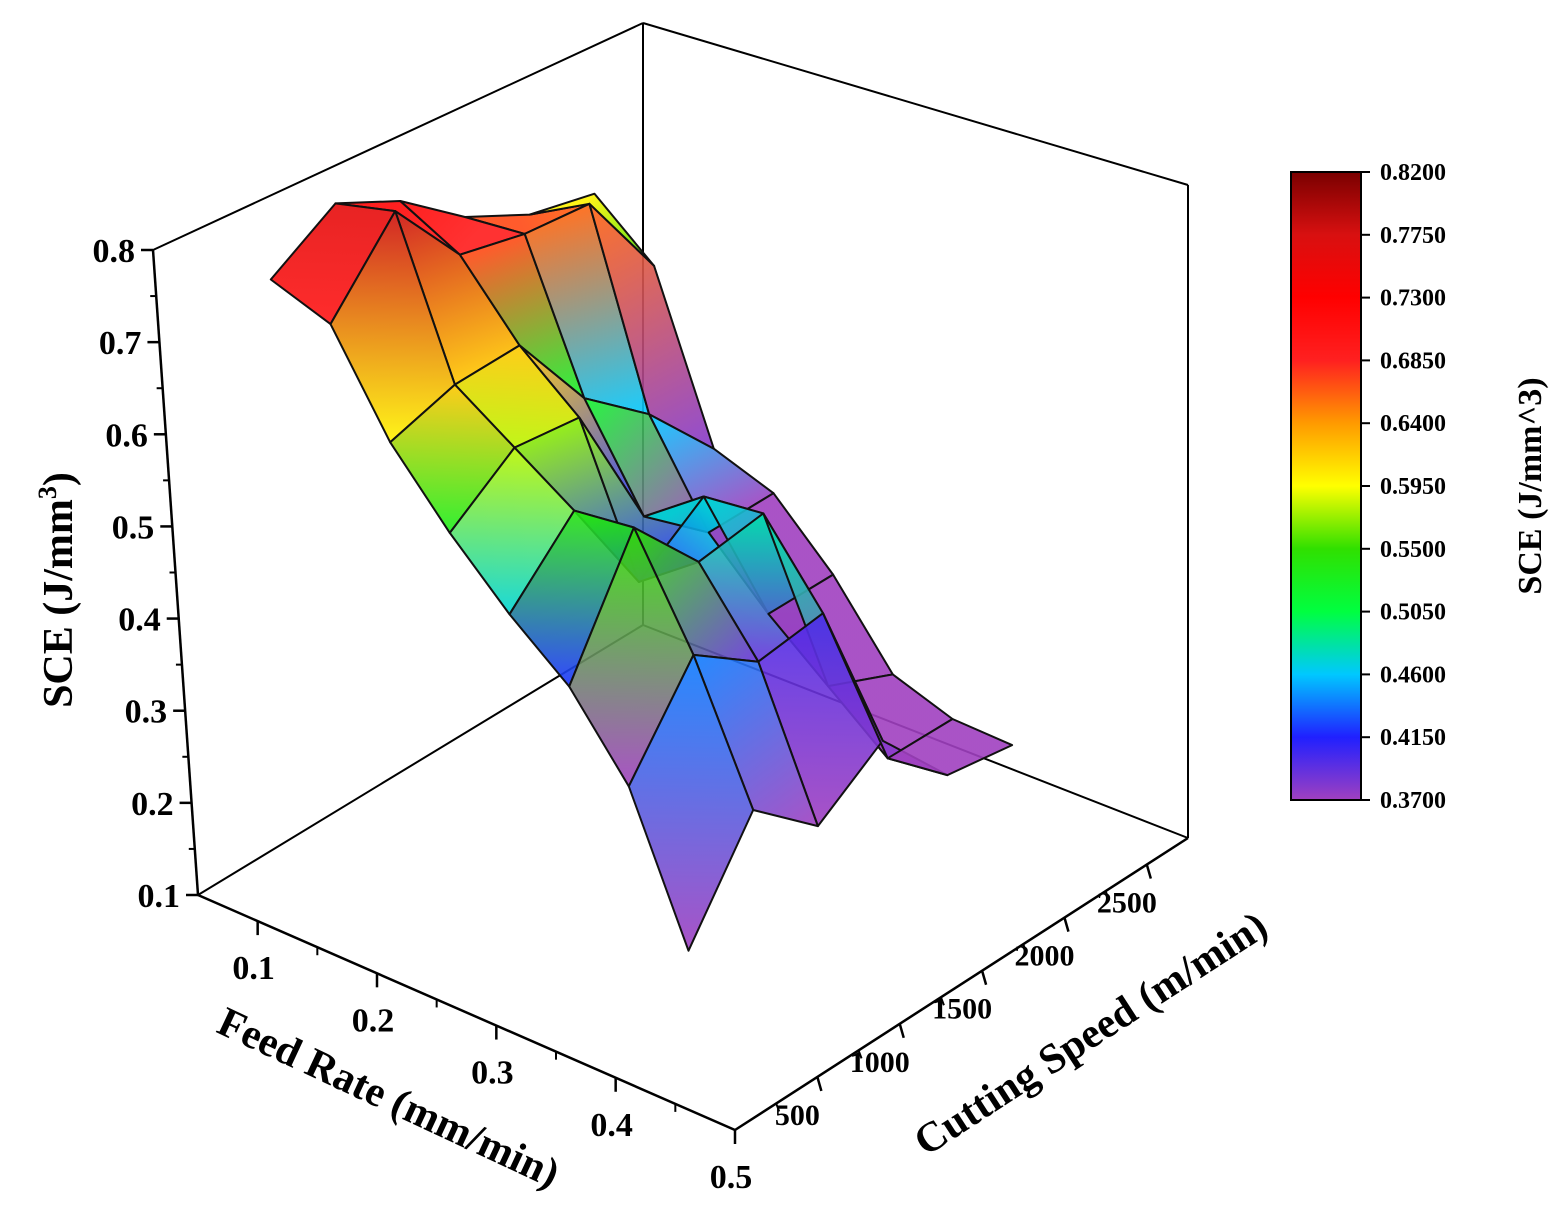 This screenshot has height=1226, width=1566. What do you see at coordinates (47, 492) in the screenshot?
I see `z-axis-title-superscript: 3` at bounding box center [47, 492].